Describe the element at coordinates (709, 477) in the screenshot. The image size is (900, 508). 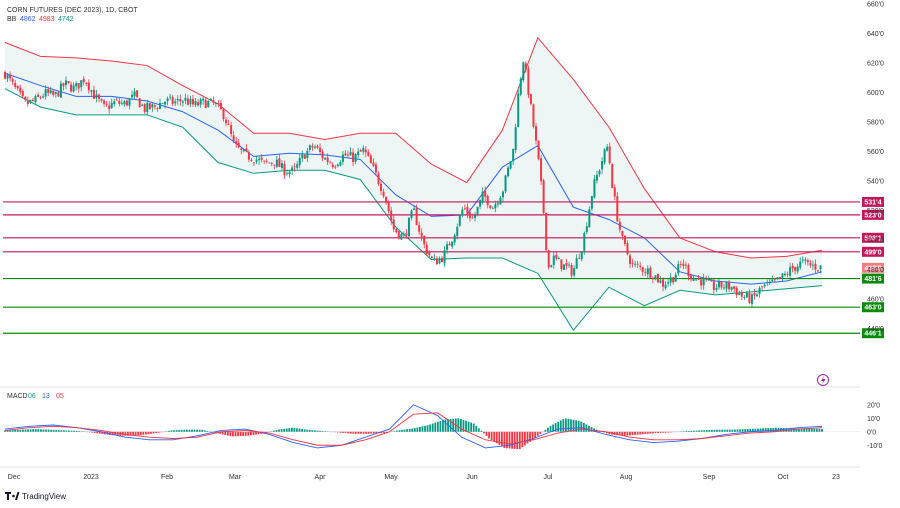
I see `time-tick-label: Sep` at that location.